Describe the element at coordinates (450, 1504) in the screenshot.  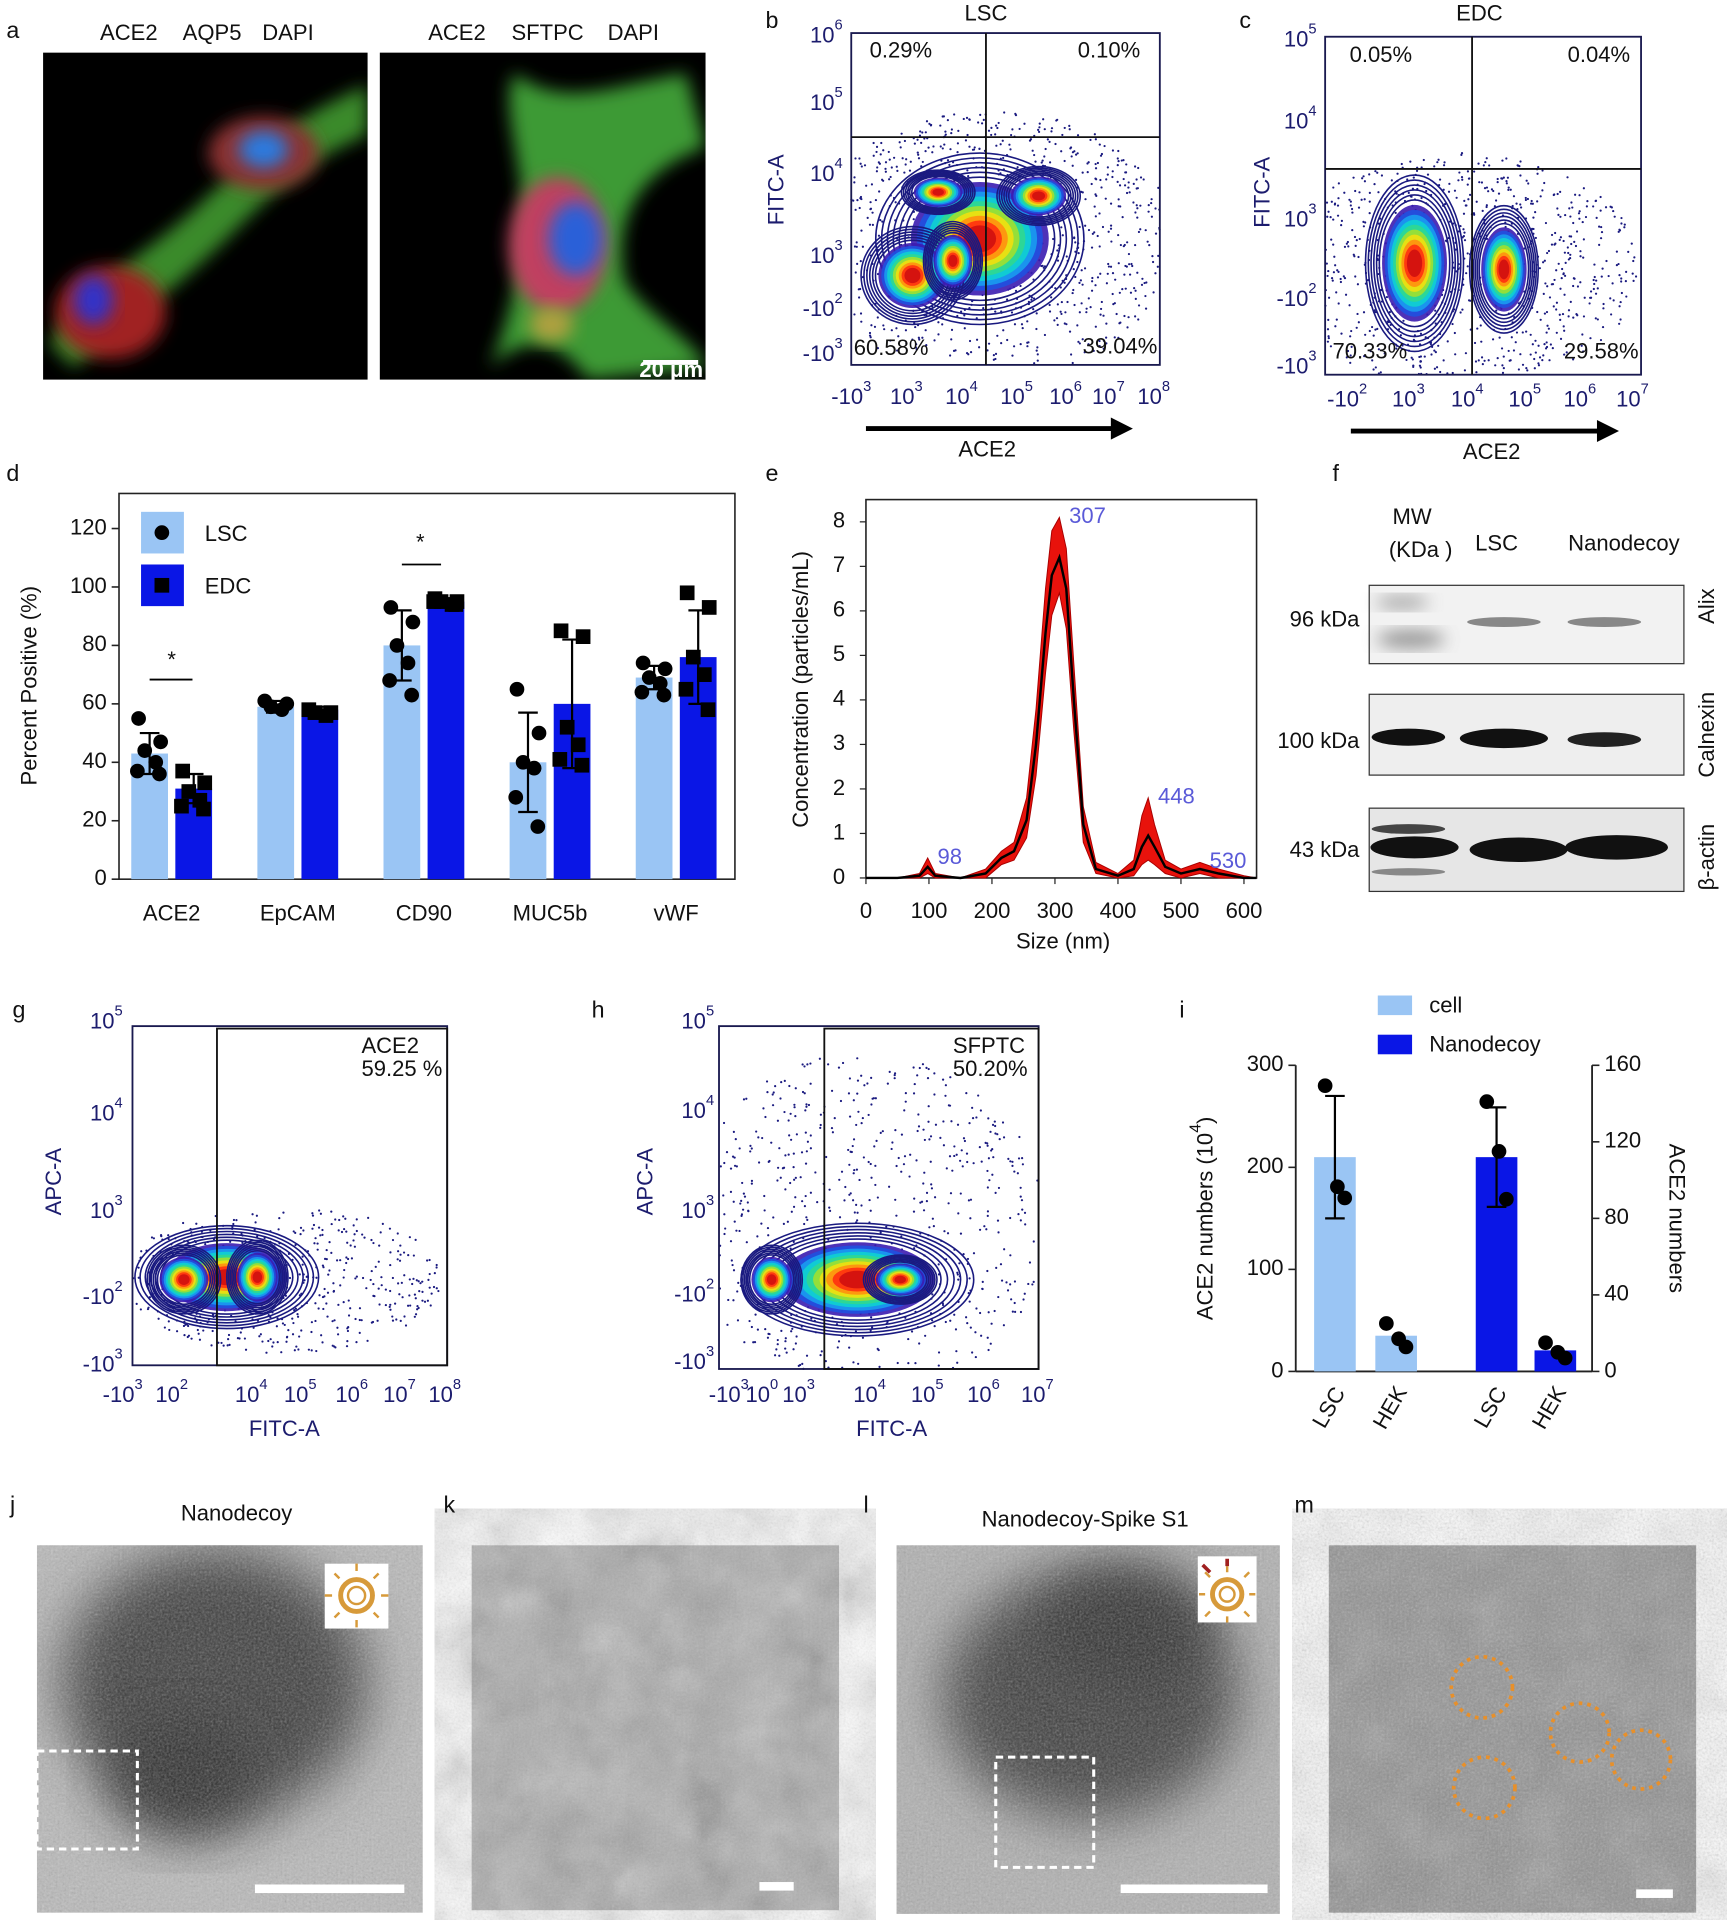
I see `panel-label: k` at that location.